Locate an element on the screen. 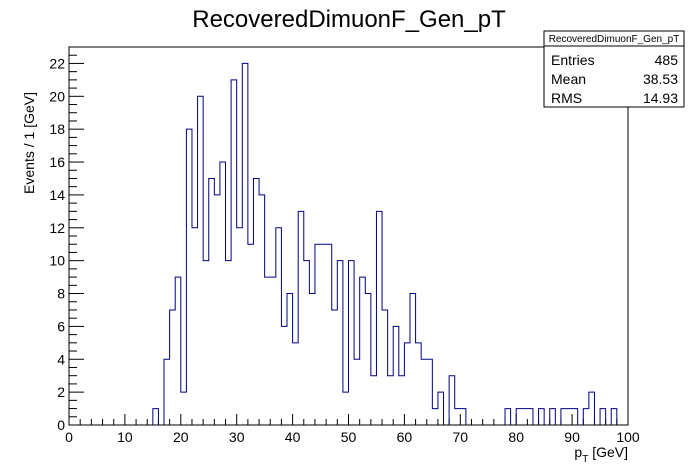 This screenshot has height=474, width=698. y-tick-label: 22 is located at coordinates (57, 63).